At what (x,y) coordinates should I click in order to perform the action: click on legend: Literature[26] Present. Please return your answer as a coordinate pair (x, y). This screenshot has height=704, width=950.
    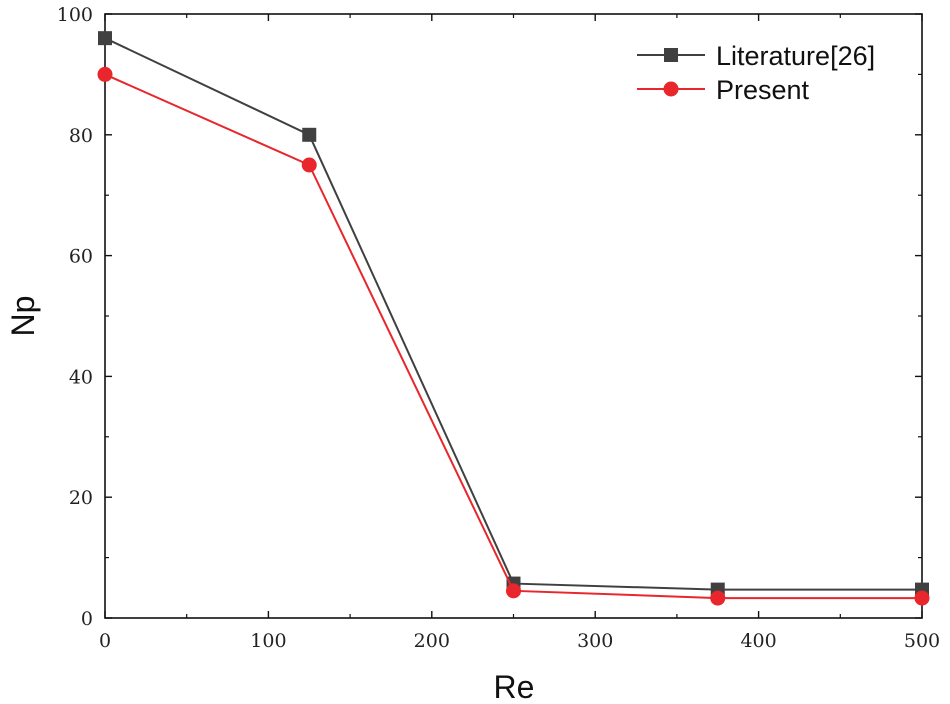
    Looking at the image, I should click on (756, 73).